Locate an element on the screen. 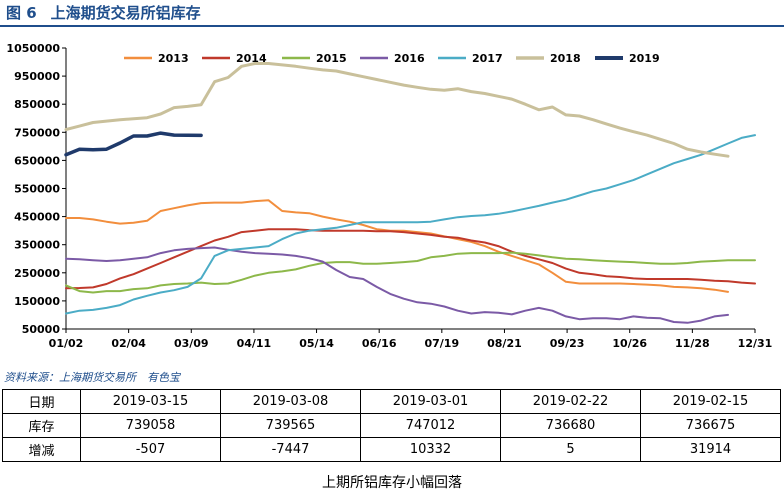  y-tick-label: 550000 is located at coordinates (37, 189).